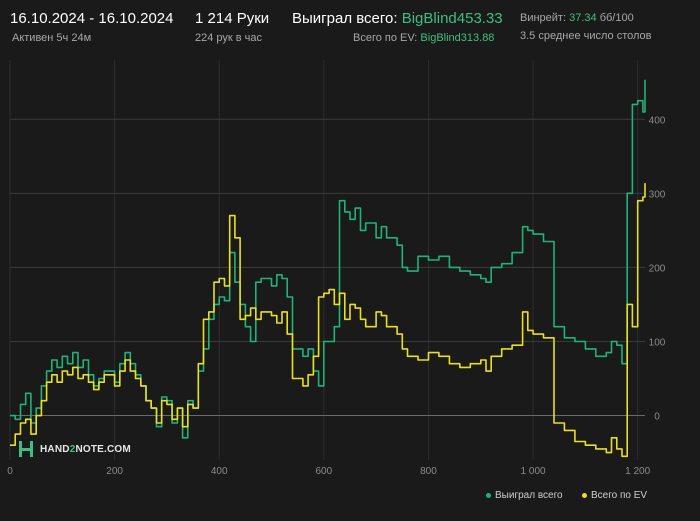  What do you see at coordinates (657, 120) in the screenshot?
I see `y-tick-label: 400` at bounding box center [657, 120].